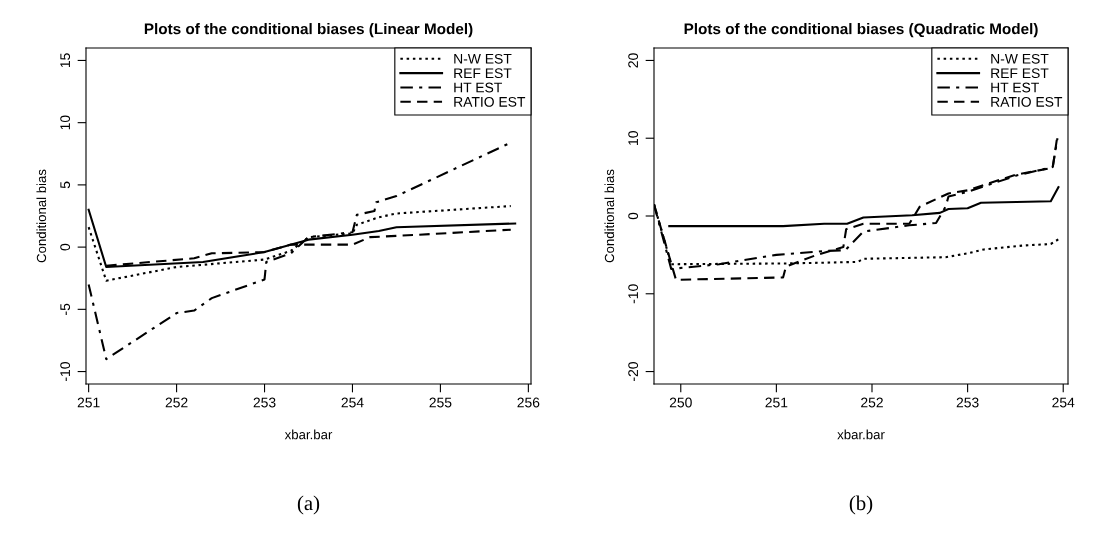 This screenshot has width=1096, height=554. What do you see at coordinates (308, 30) in the screenshot?
I see `chart-title: Plots of the conditional biases (Linear Model)` at bounding box center [308, 30].